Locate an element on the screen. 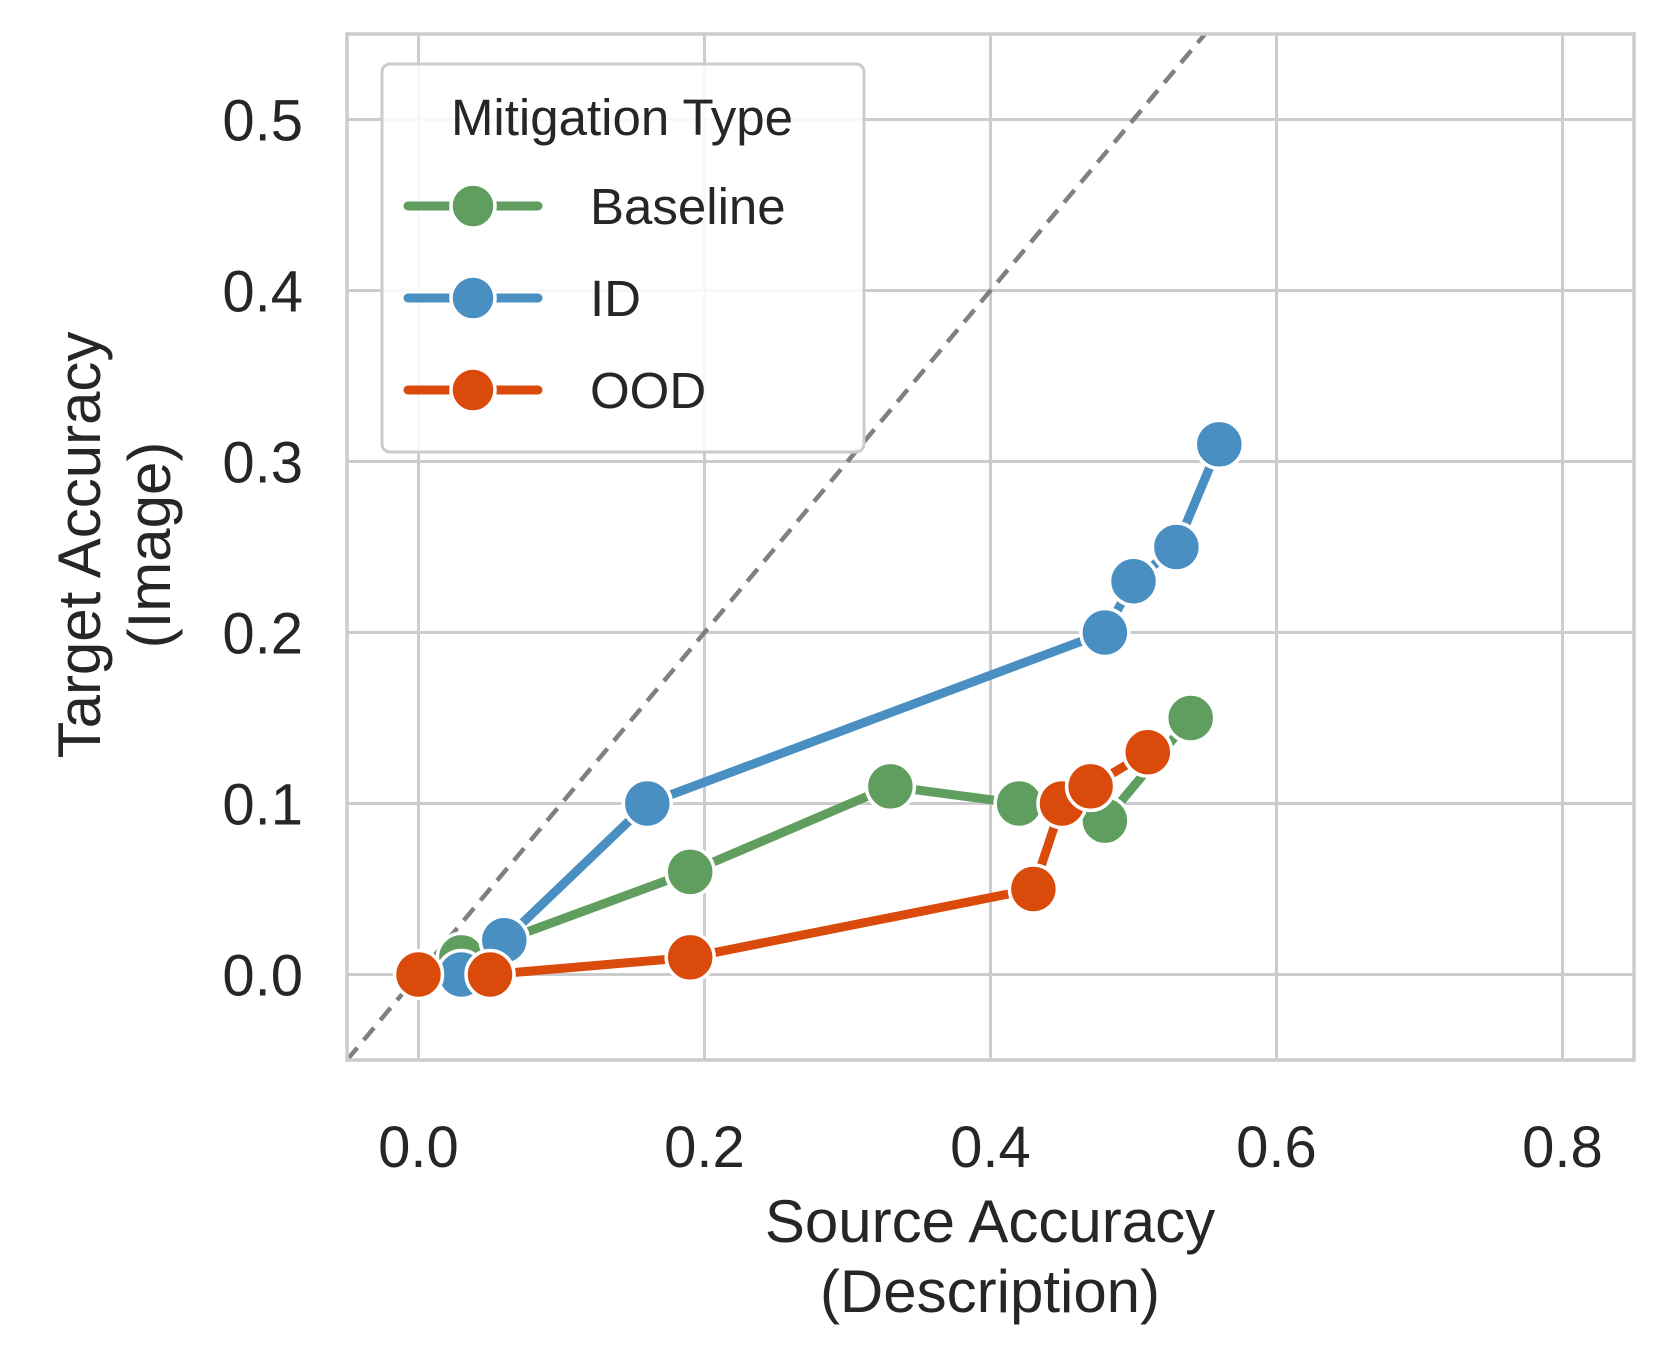  x-tick-label: 0.0 is located at coordinates (418, 1147).